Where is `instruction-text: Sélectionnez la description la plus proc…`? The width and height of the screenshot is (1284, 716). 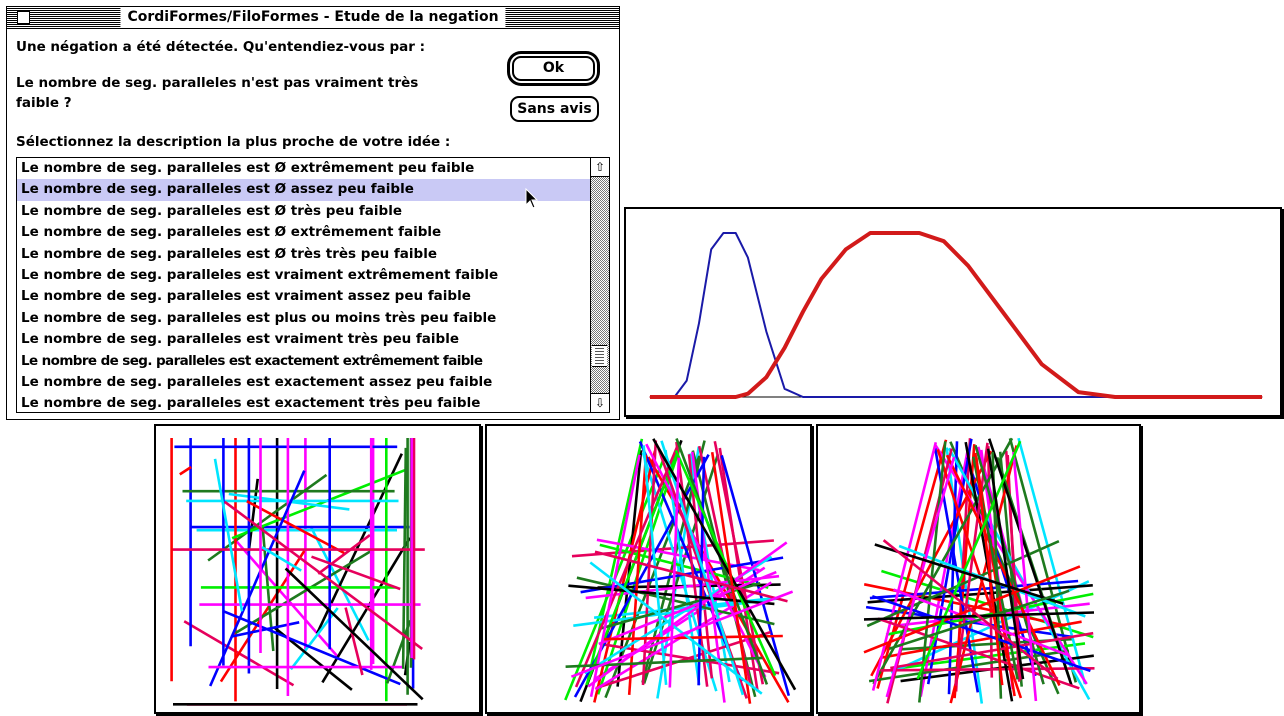 instruction-text: Sélectionnez la description la plus proc… is located at coordinates (233, 142).